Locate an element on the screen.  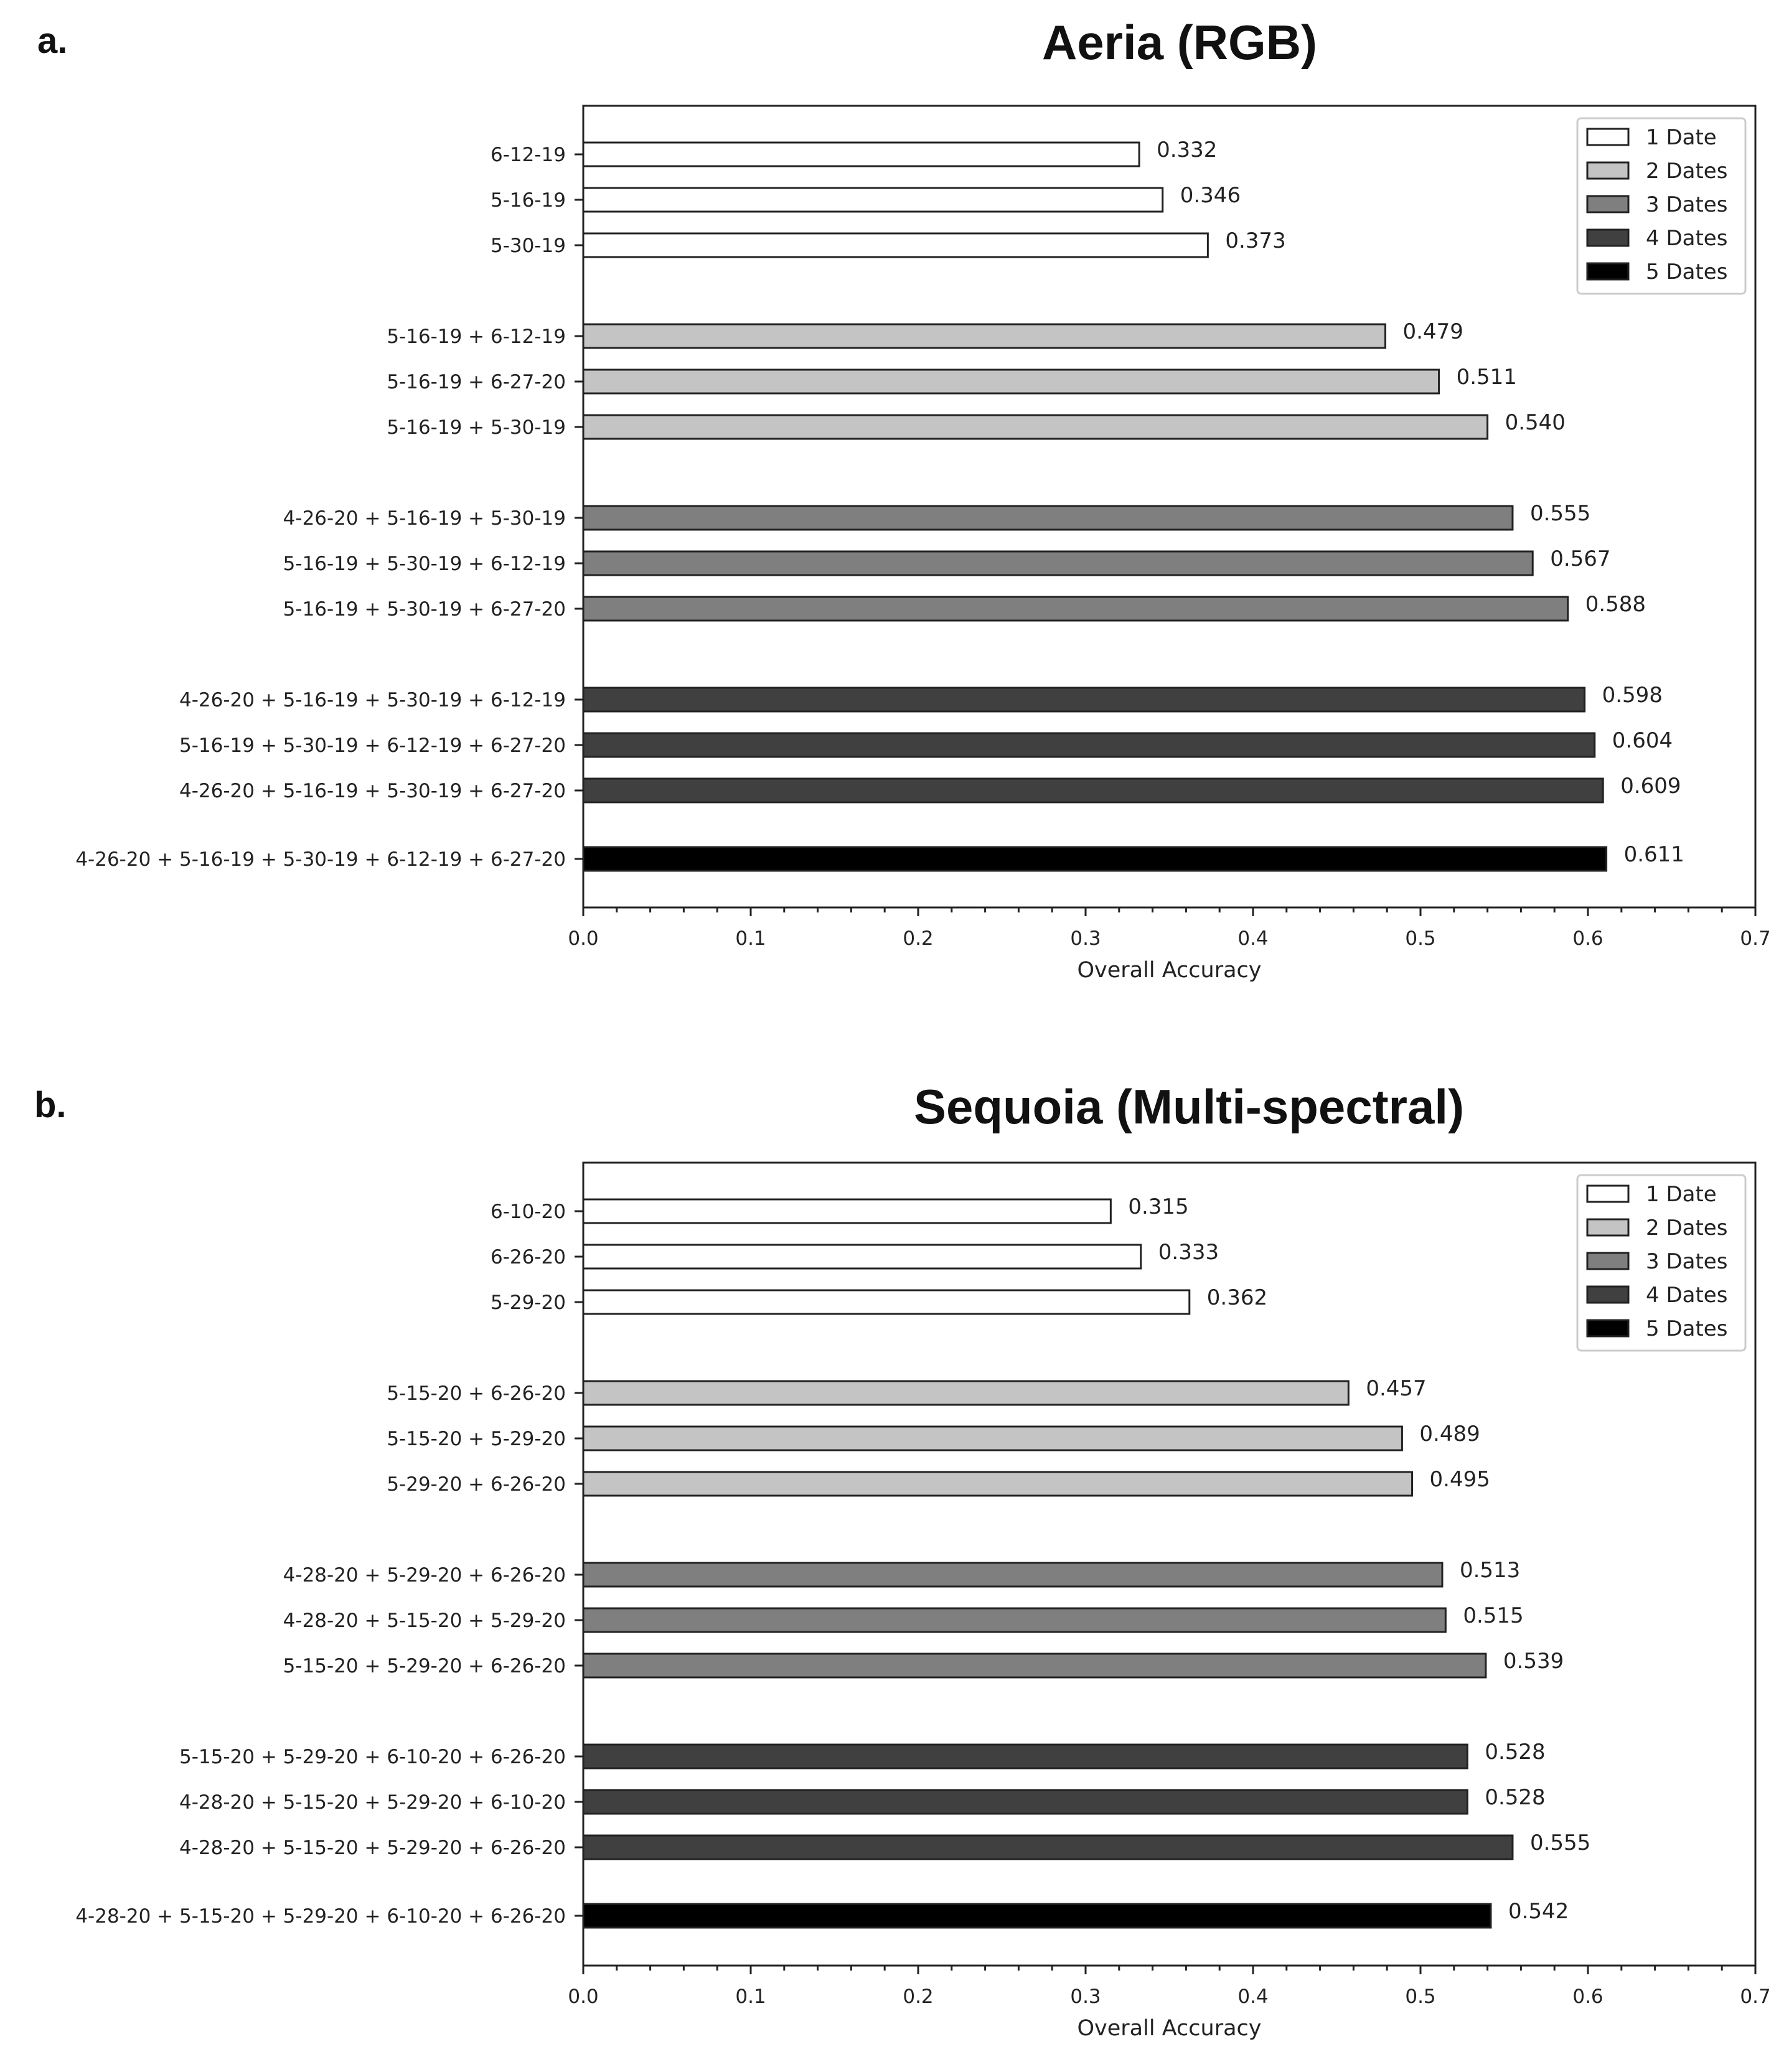
chart-title: Aeria (RGB) is located at coordinates (1179, 42).